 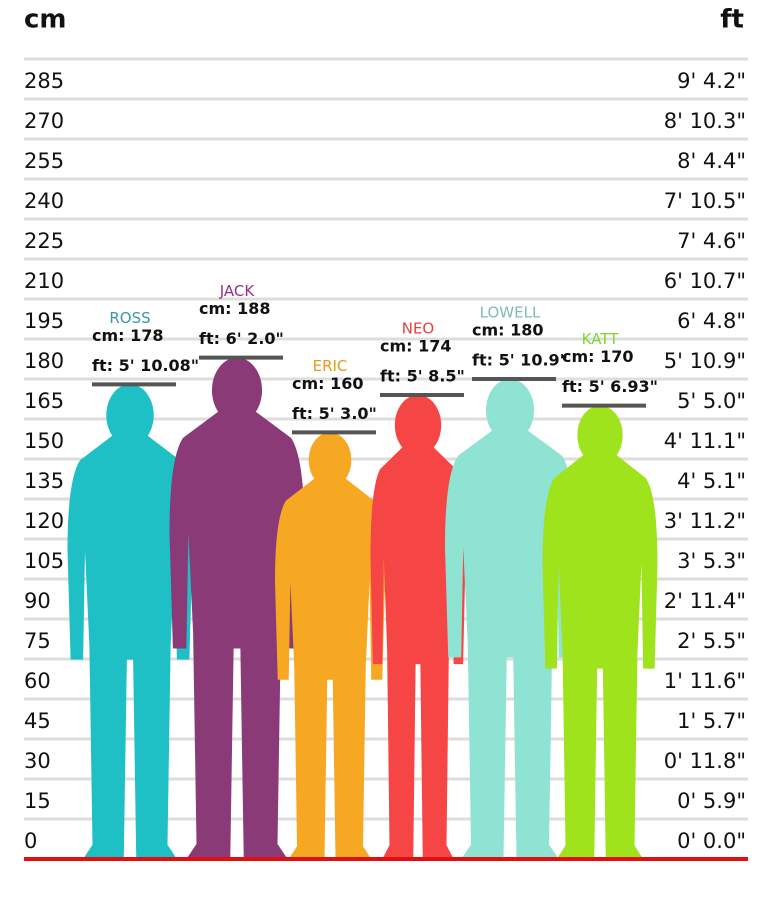 I want to click on y2-tick-label: 6' 10.7", so click(x=705, y=281).